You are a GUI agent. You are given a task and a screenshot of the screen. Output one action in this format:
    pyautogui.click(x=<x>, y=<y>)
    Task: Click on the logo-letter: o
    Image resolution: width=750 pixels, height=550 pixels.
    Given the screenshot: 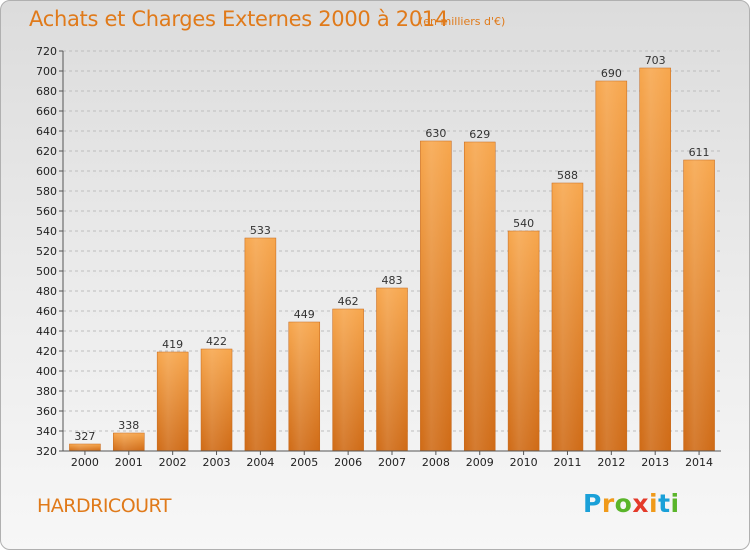 What is the action you would take?
    pyautogui.click(x=623, y=503)
    